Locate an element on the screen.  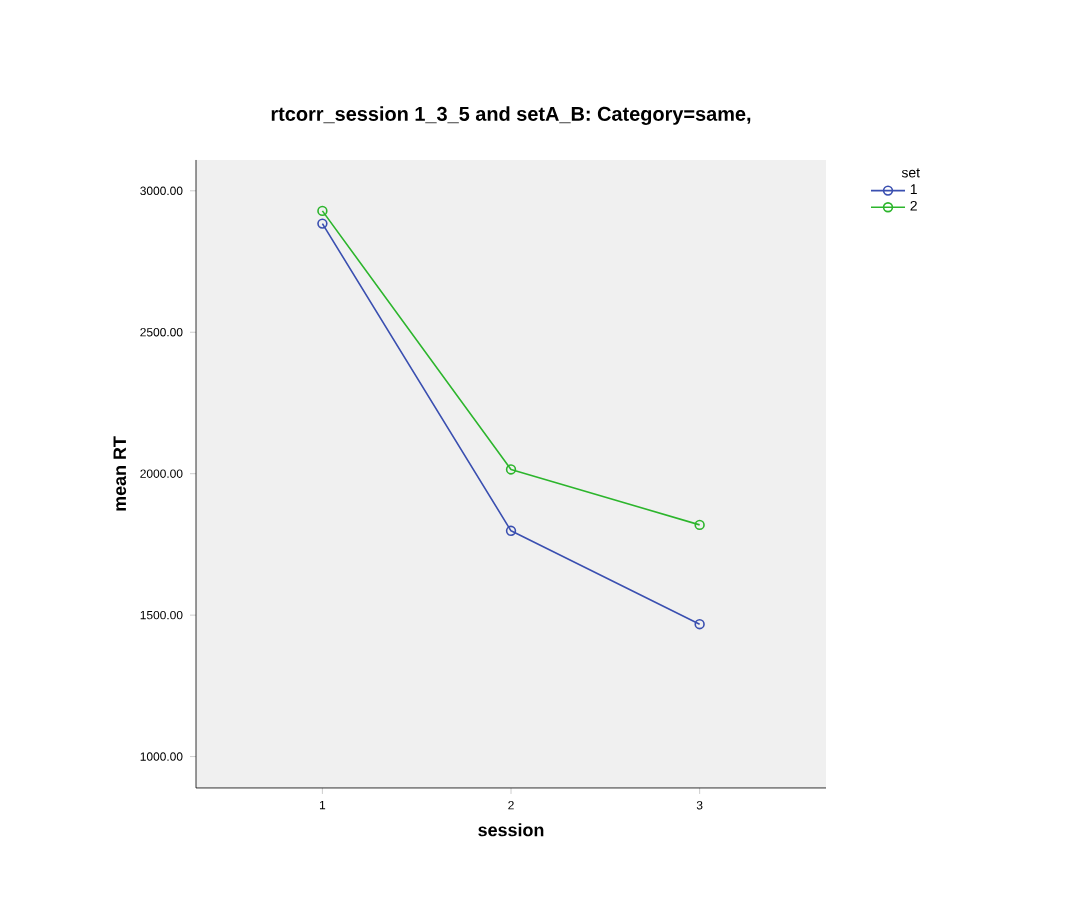
y-axis-title: mean RT is located at coordinates (120, 473).